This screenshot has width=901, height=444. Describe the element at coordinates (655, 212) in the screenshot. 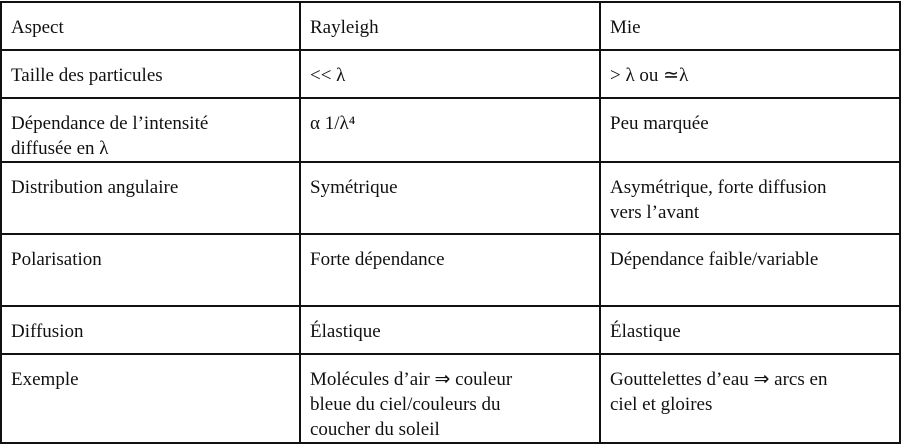

I see `cell-text: vers l’avant` at that location.